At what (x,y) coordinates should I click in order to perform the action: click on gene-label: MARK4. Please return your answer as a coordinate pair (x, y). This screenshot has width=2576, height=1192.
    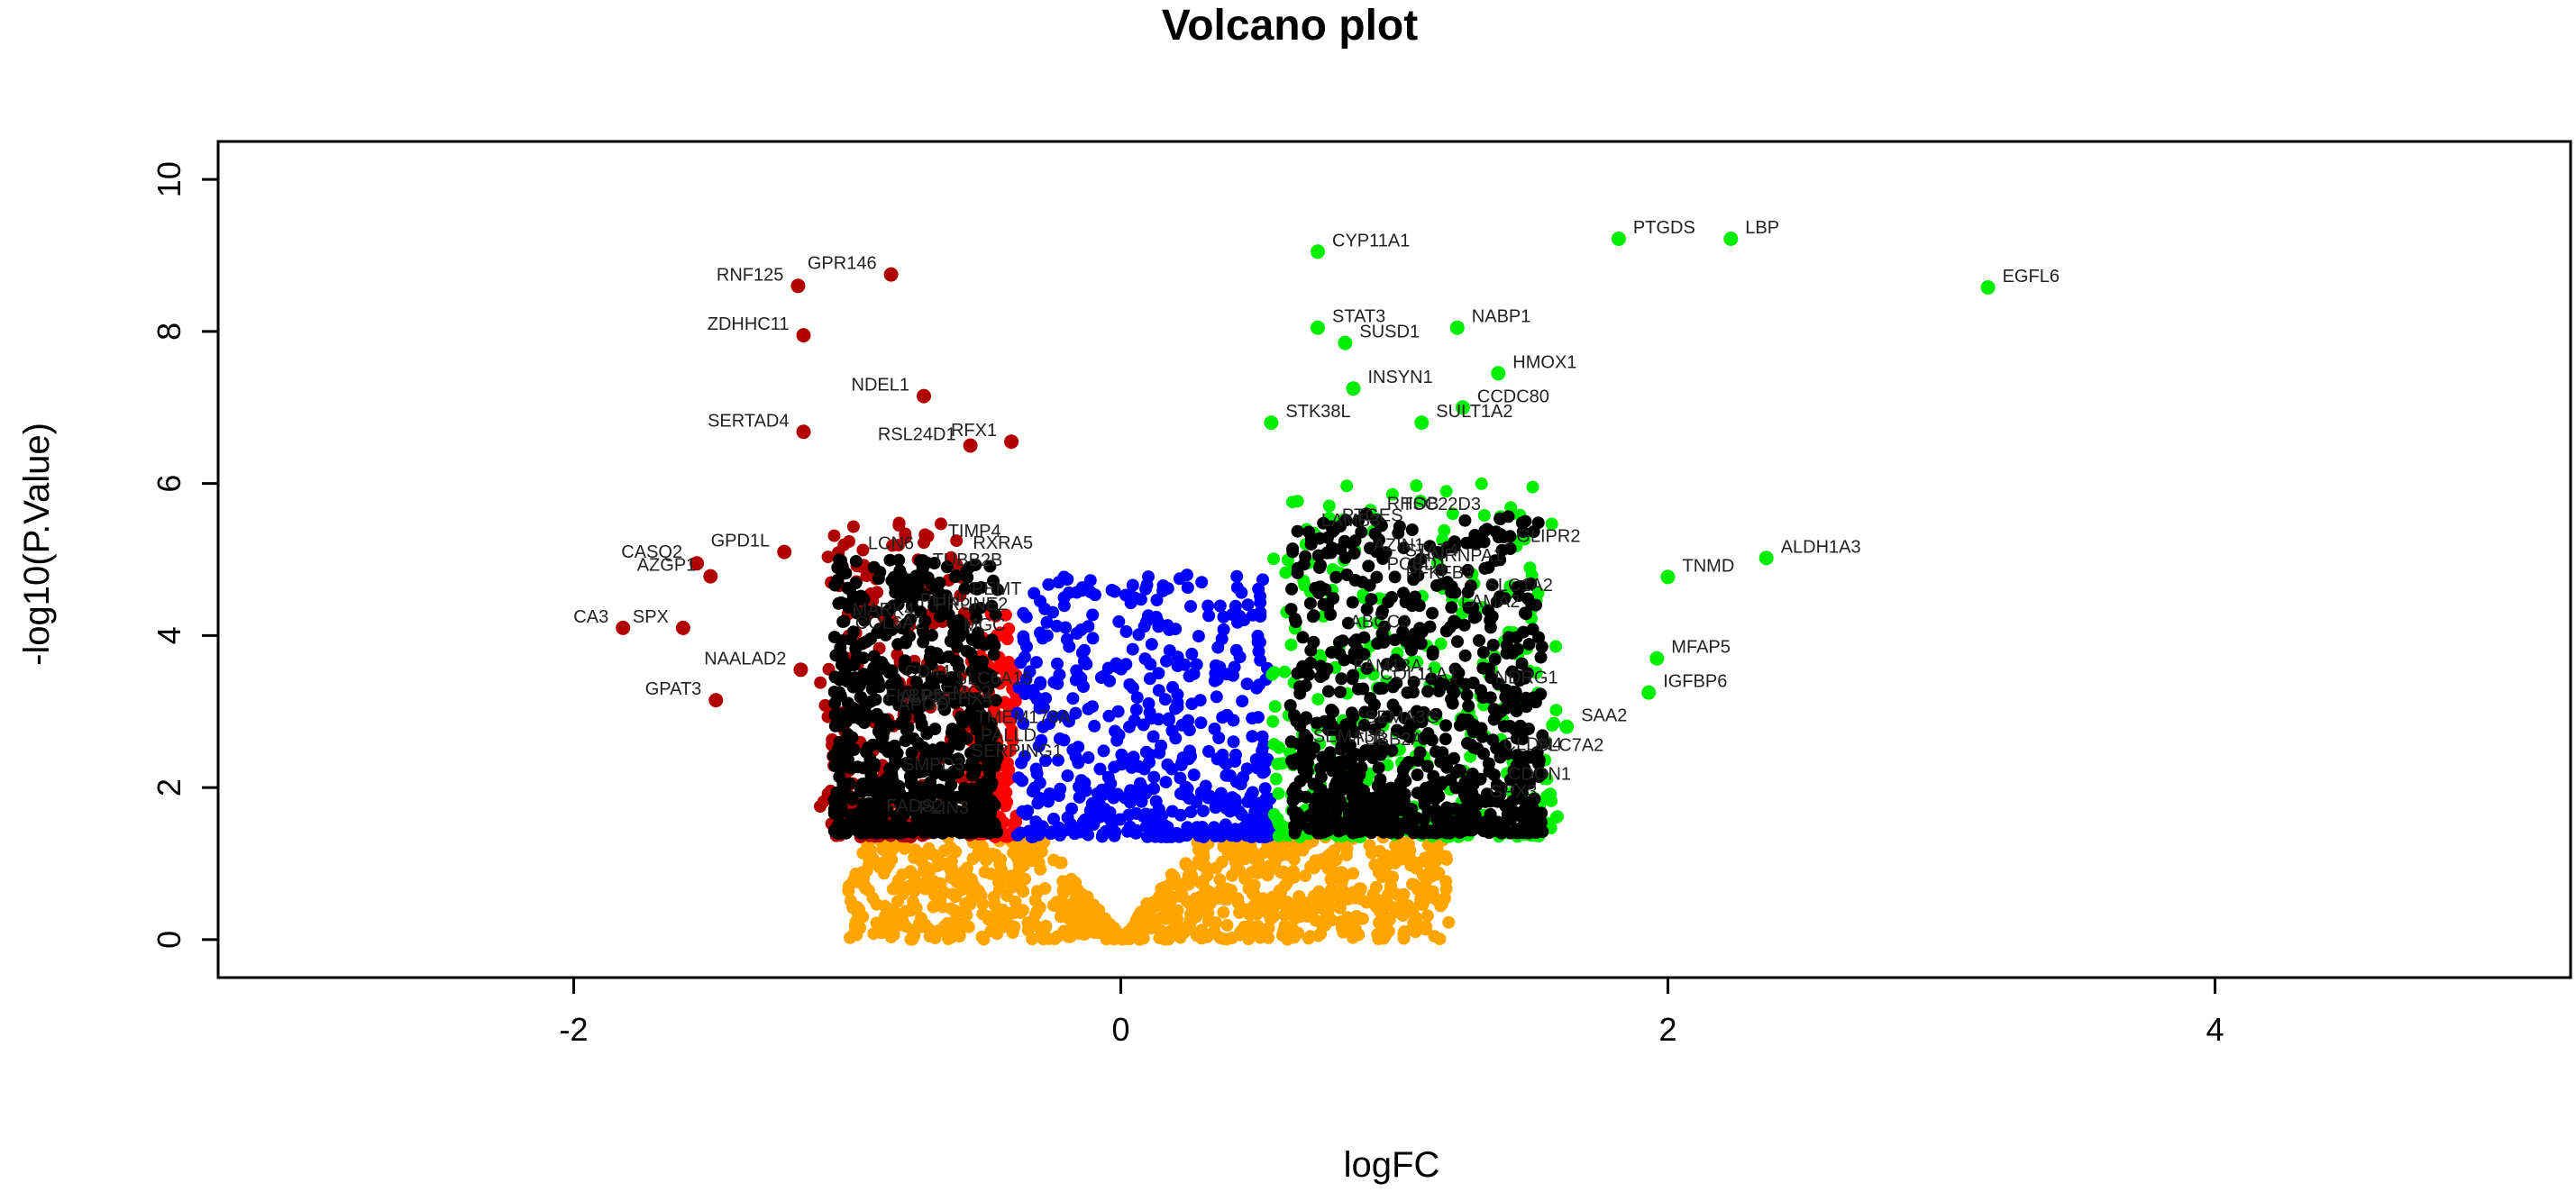
    Looking at the image, I should click on (884, 610).